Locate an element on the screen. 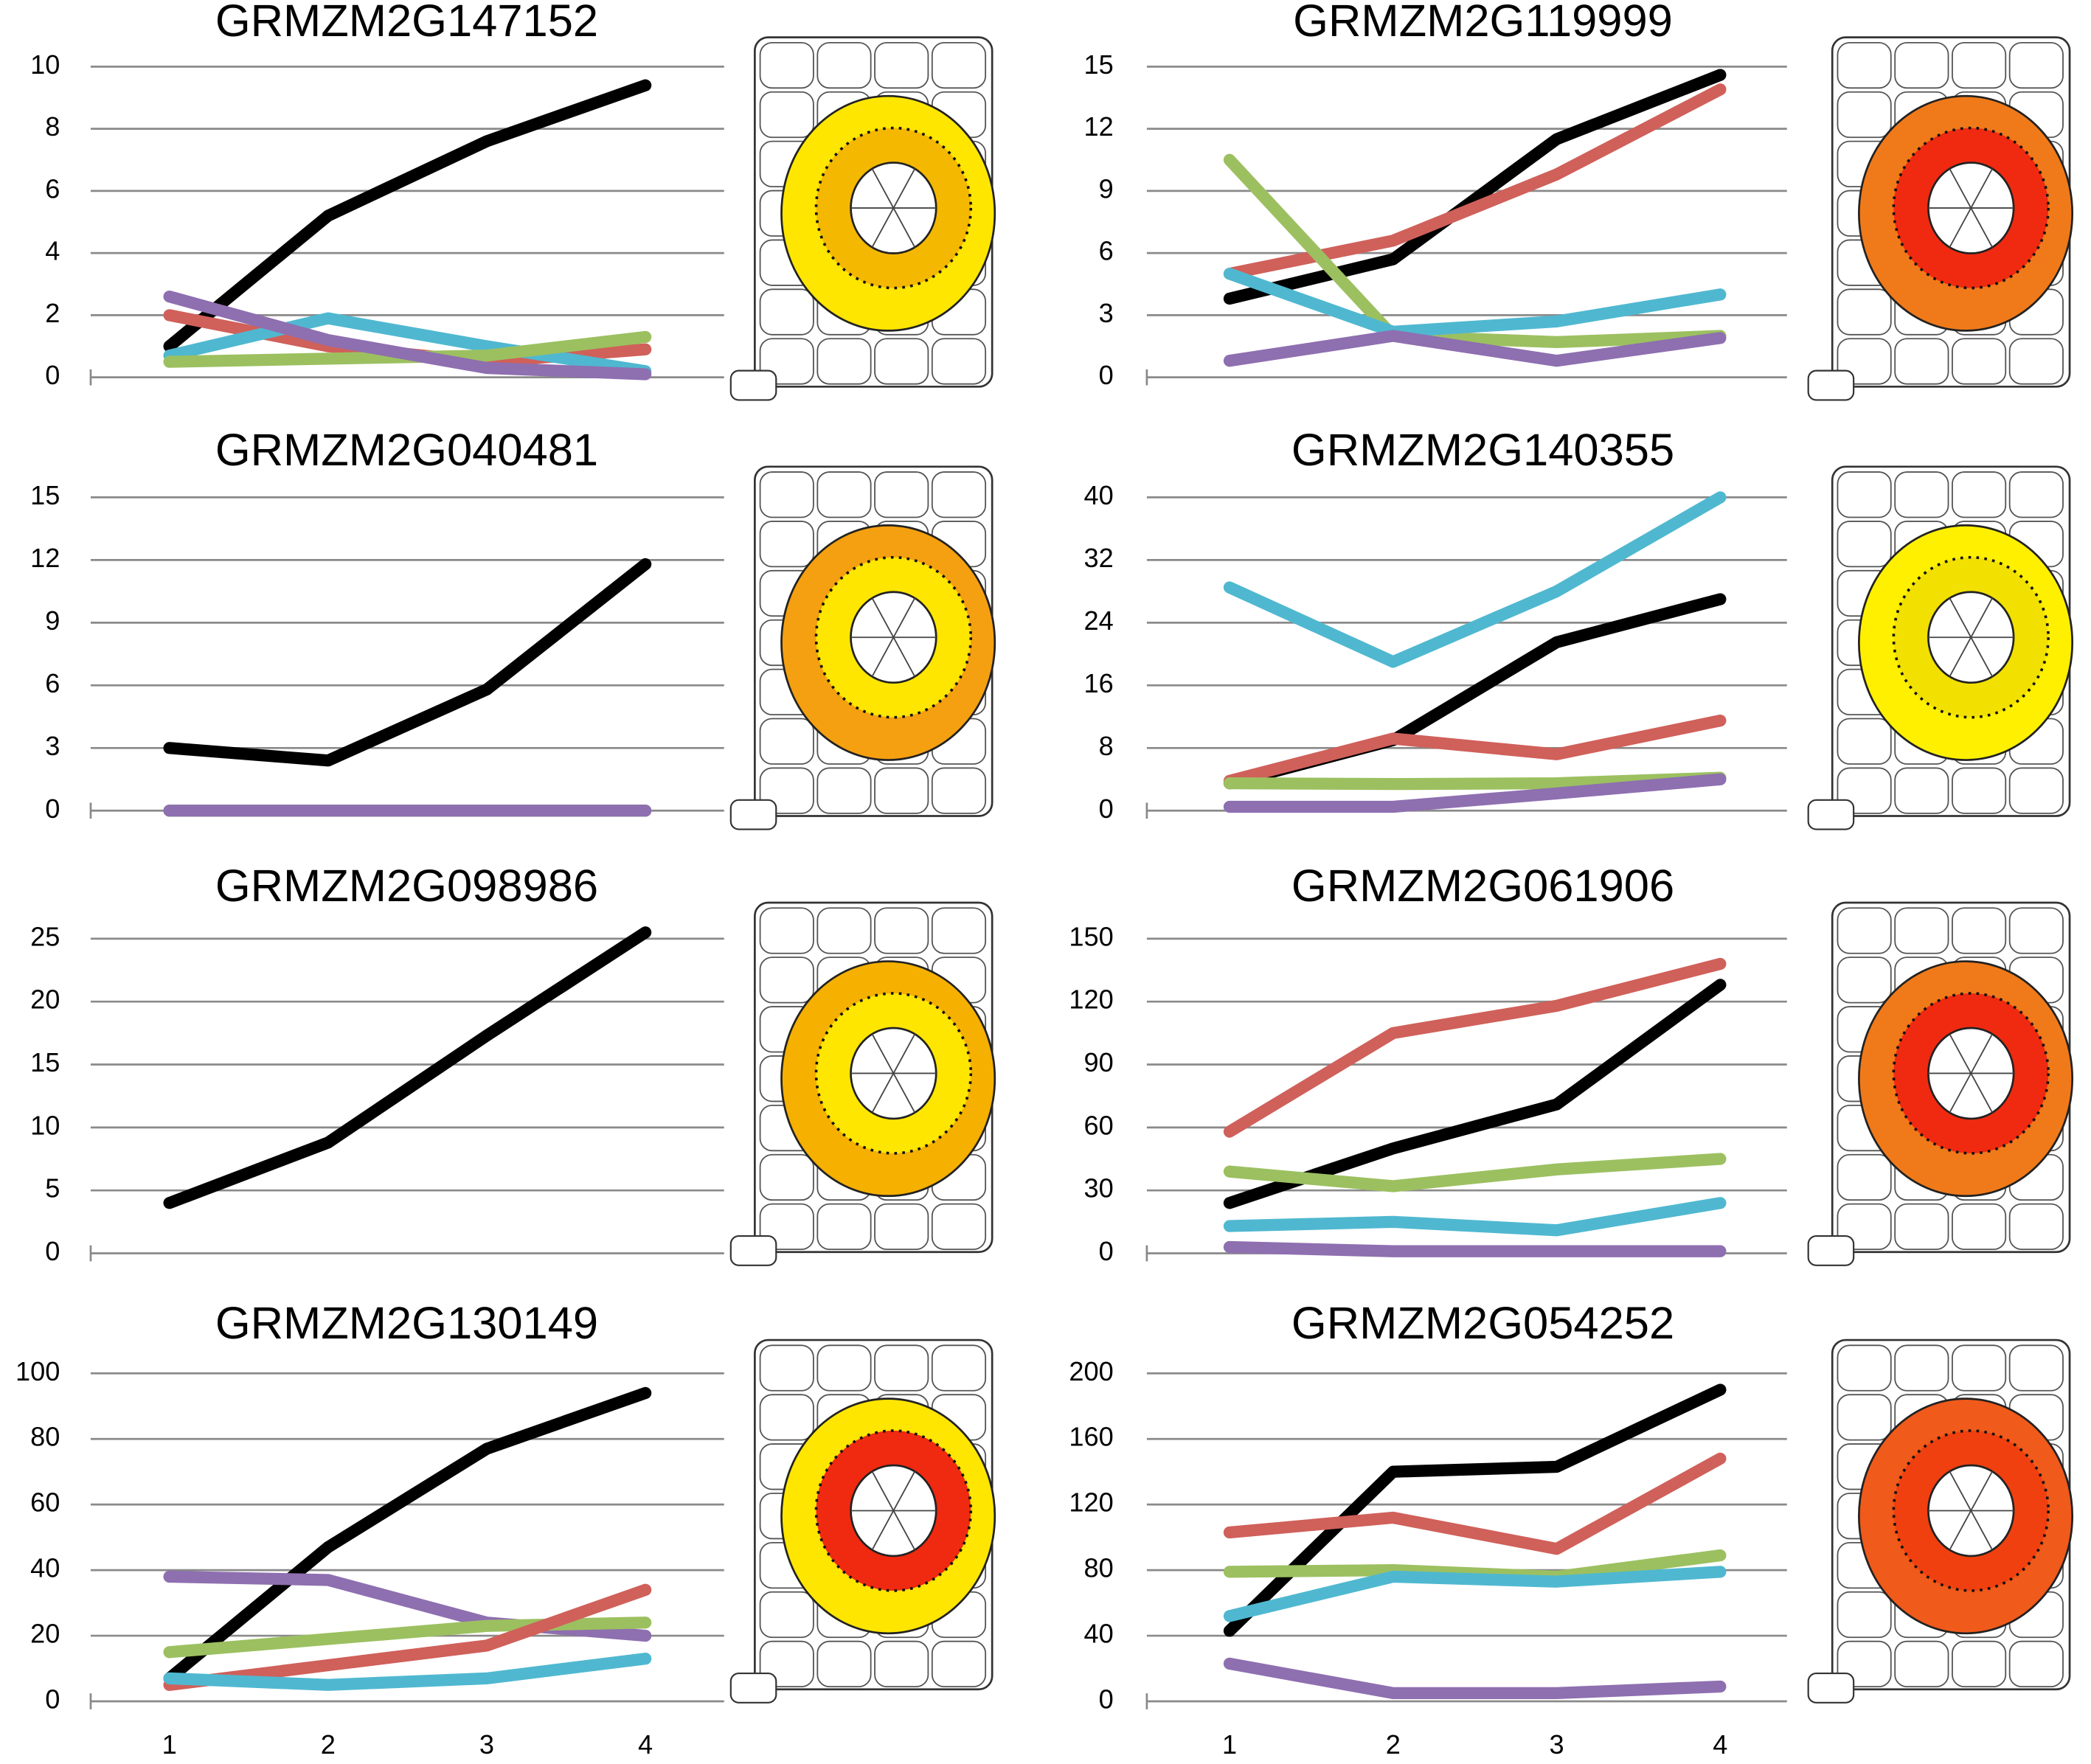  y-tick-label: 5 is located at coordinates (52, 1188).